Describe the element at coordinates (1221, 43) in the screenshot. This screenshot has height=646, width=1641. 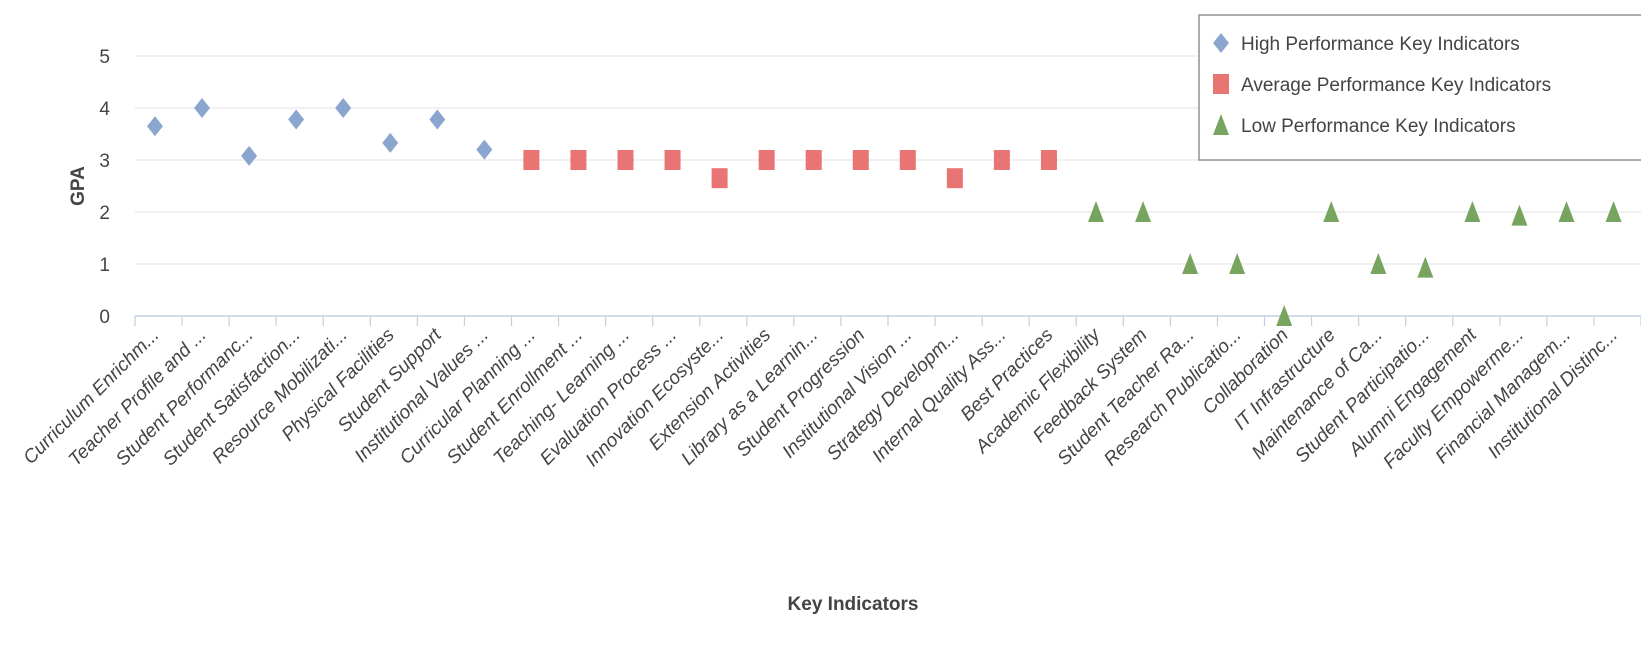
I see `legend-marker-diamond` at that location.